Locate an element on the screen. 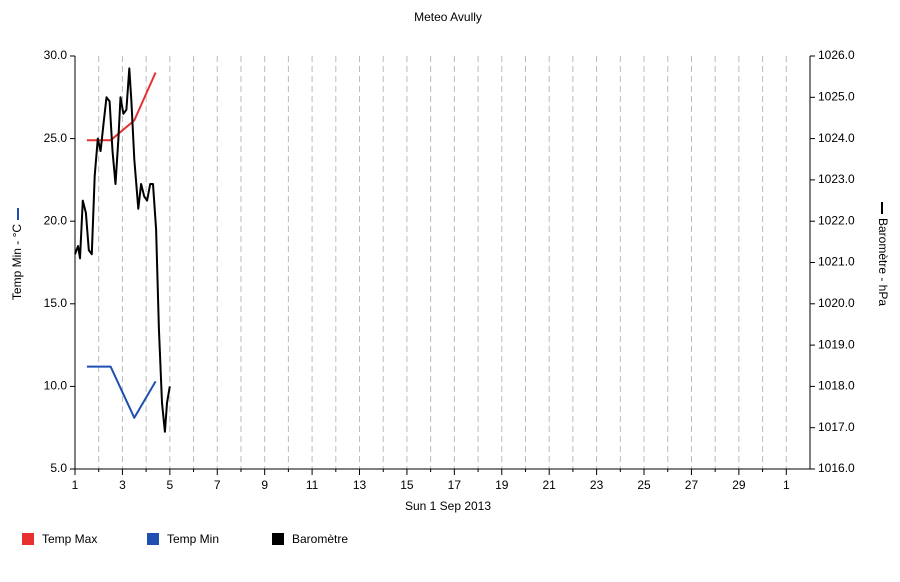  chart-title: Meteo Avully is located at coordinates (448, 17).